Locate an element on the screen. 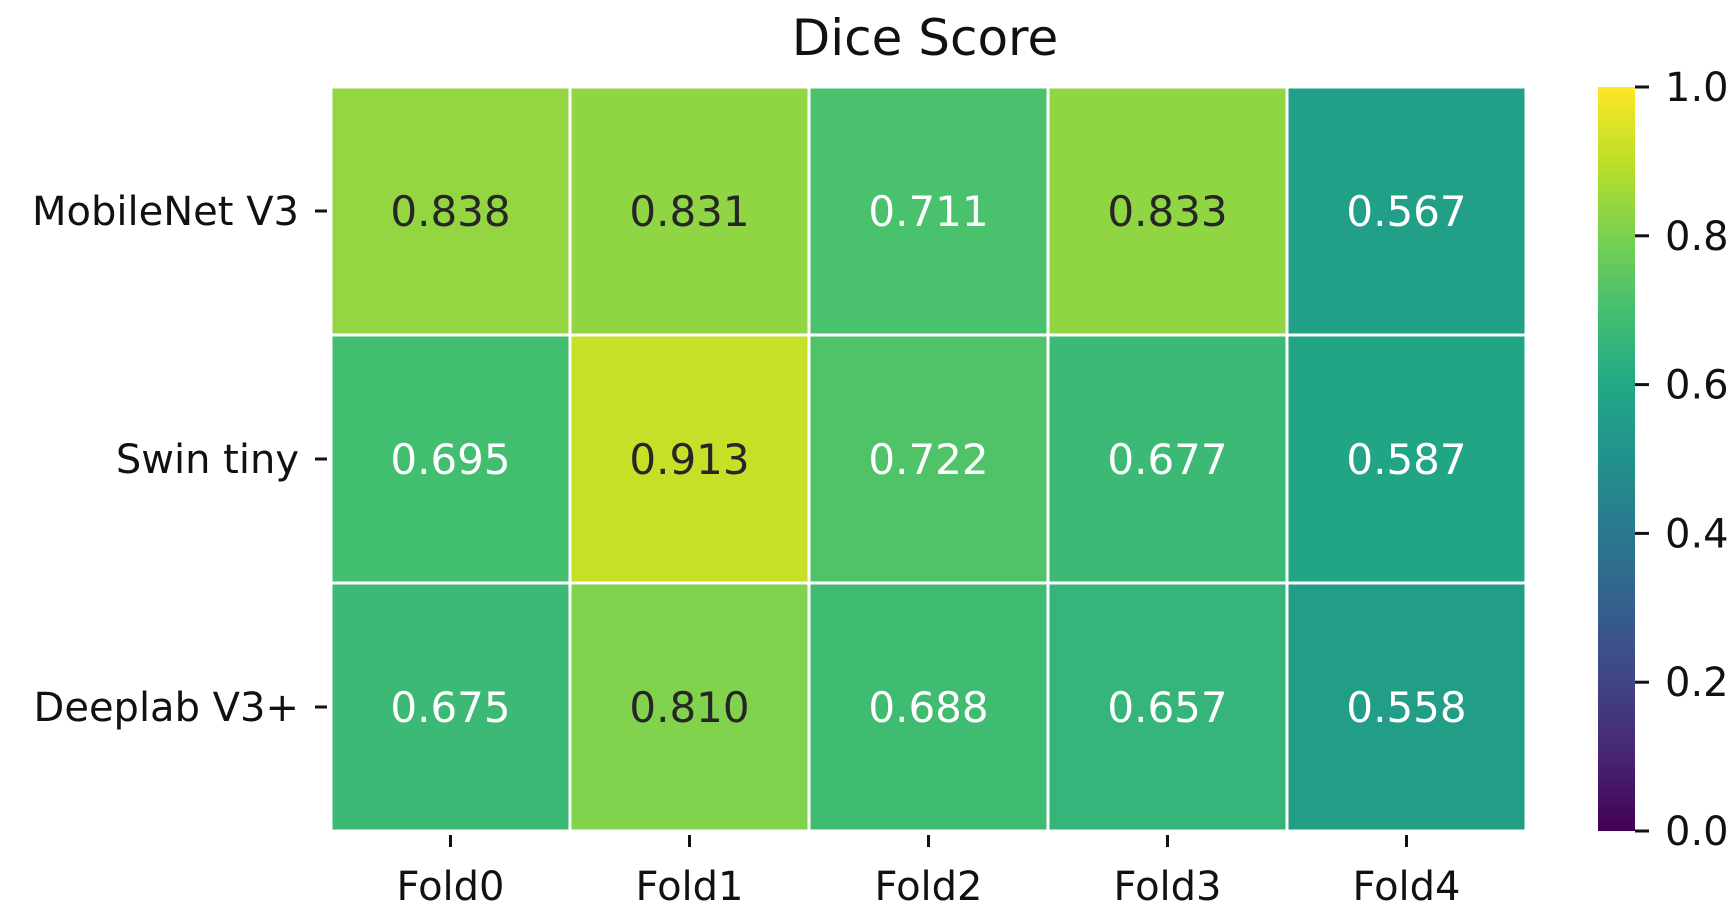 The height and width of the screenshot is (908, 1733). colorbar-tick-label: 0.8 is located at coordinates (1697, 237).